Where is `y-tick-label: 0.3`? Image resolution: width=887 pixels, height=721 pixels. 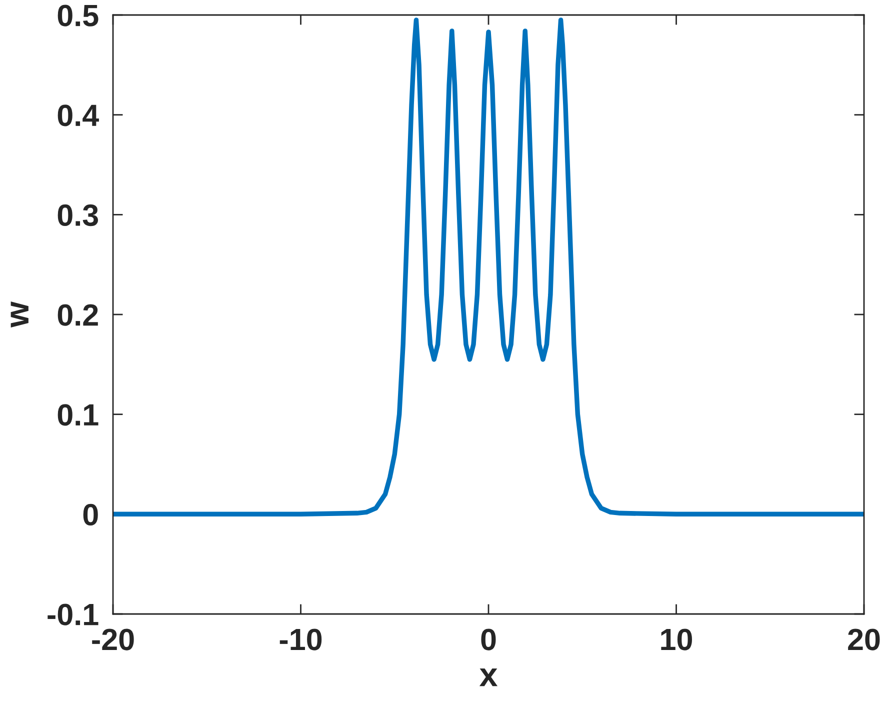
y-tick-label: 0.3 is located at coordinates (78, 215).